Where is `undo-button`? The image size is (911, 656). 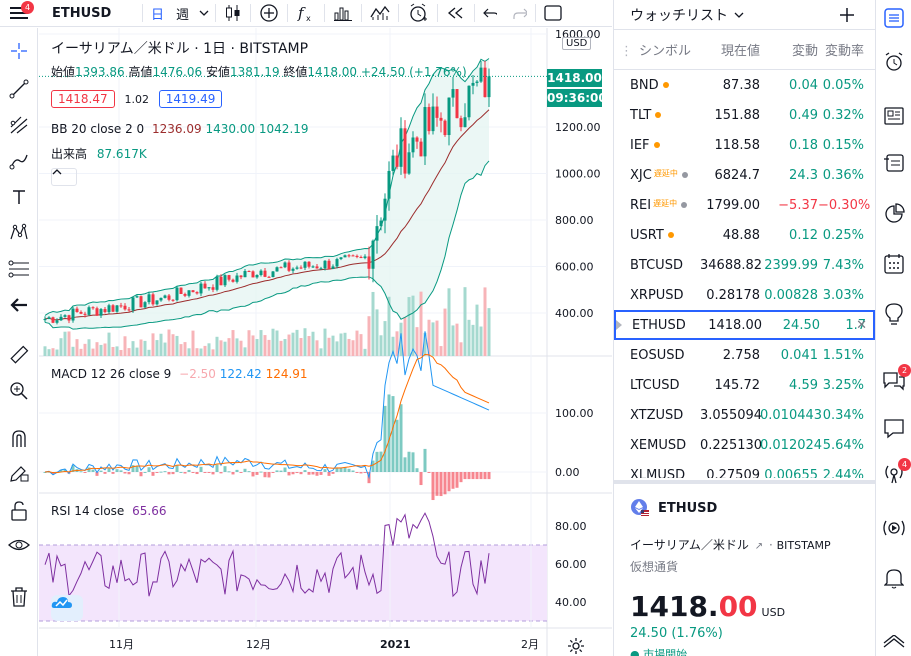 undo-button is located at coordinates (490, 13).